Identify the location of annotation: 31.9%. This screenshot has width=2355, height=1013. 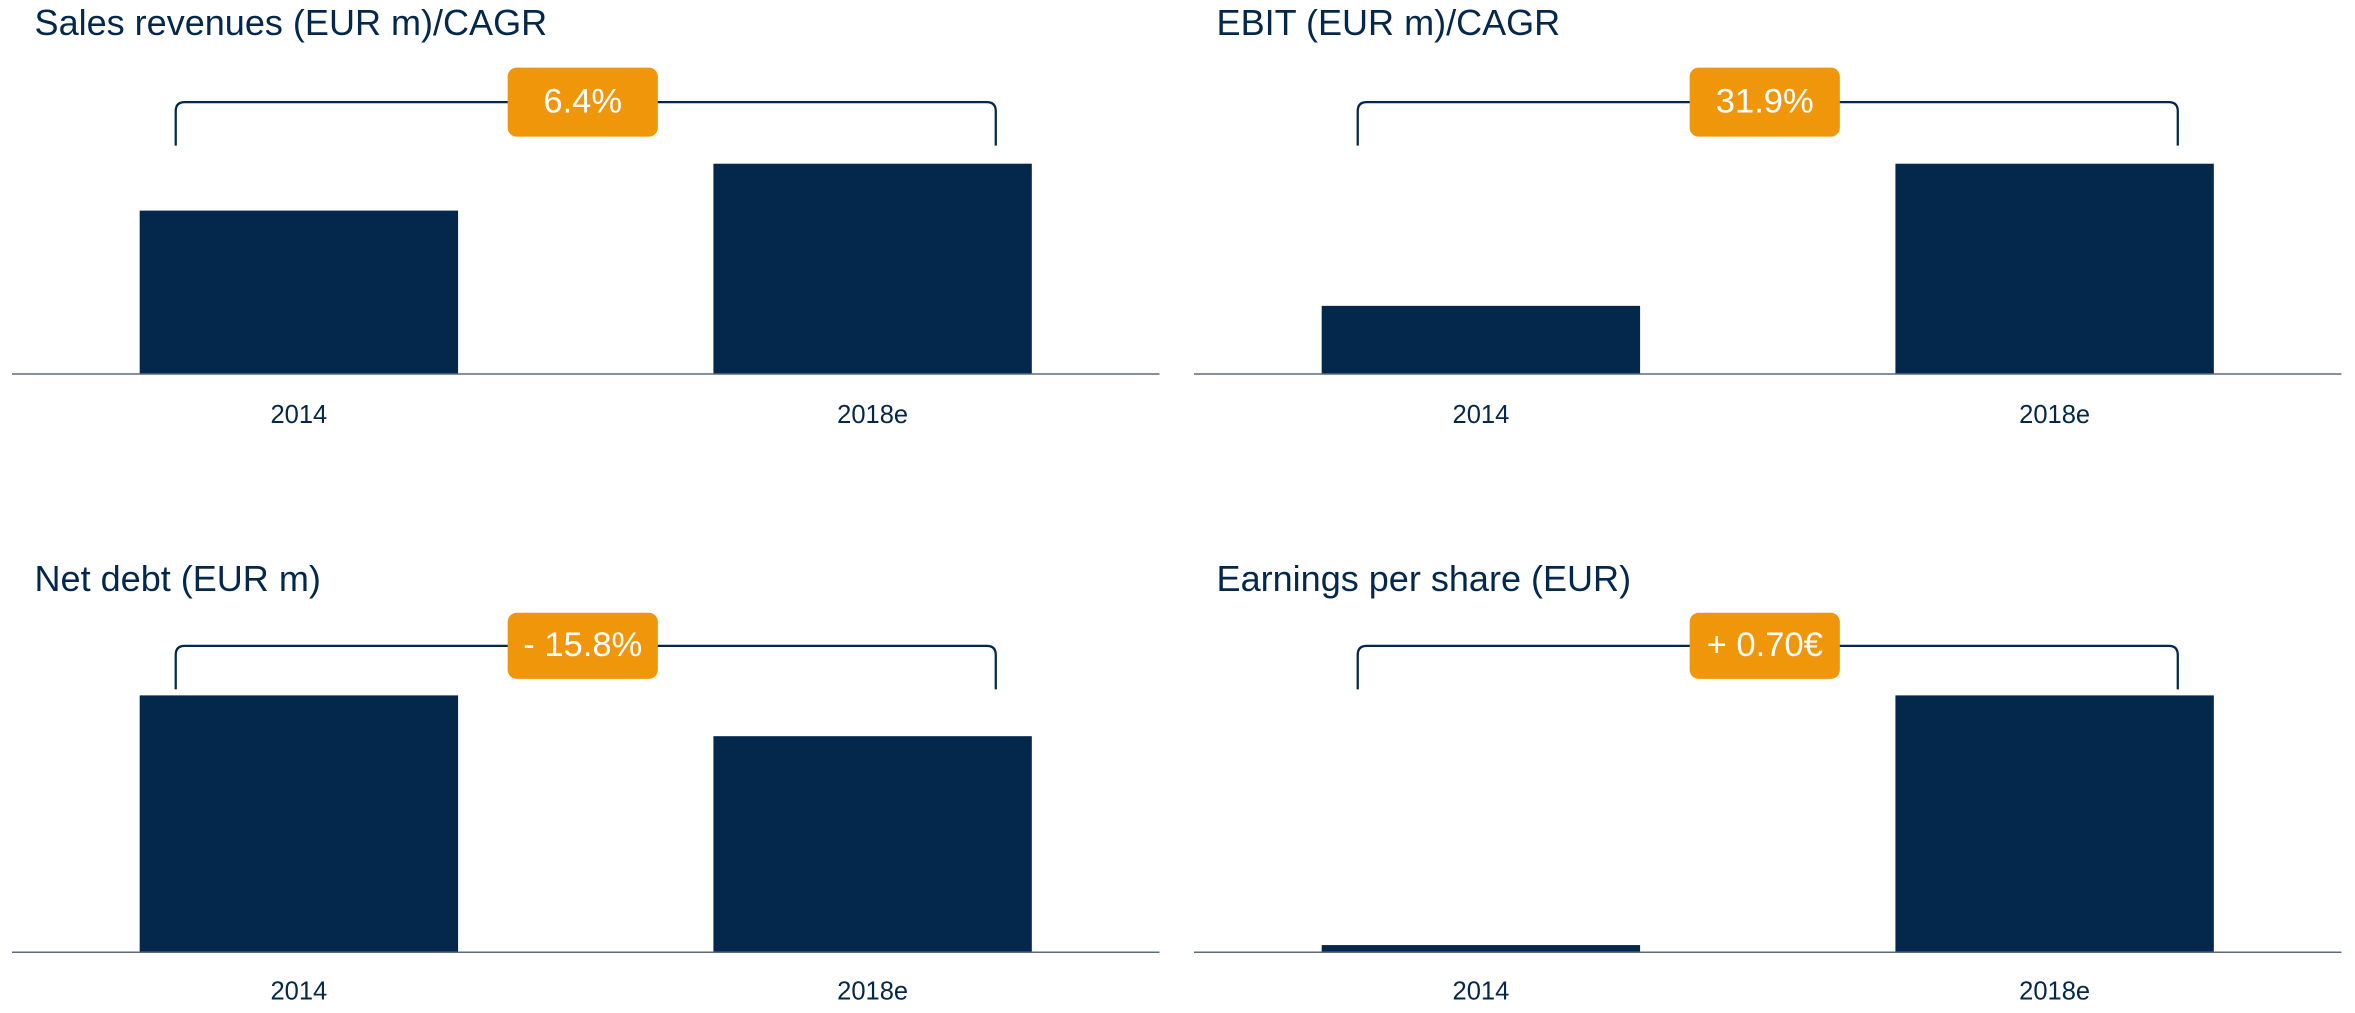
(1765, 101).